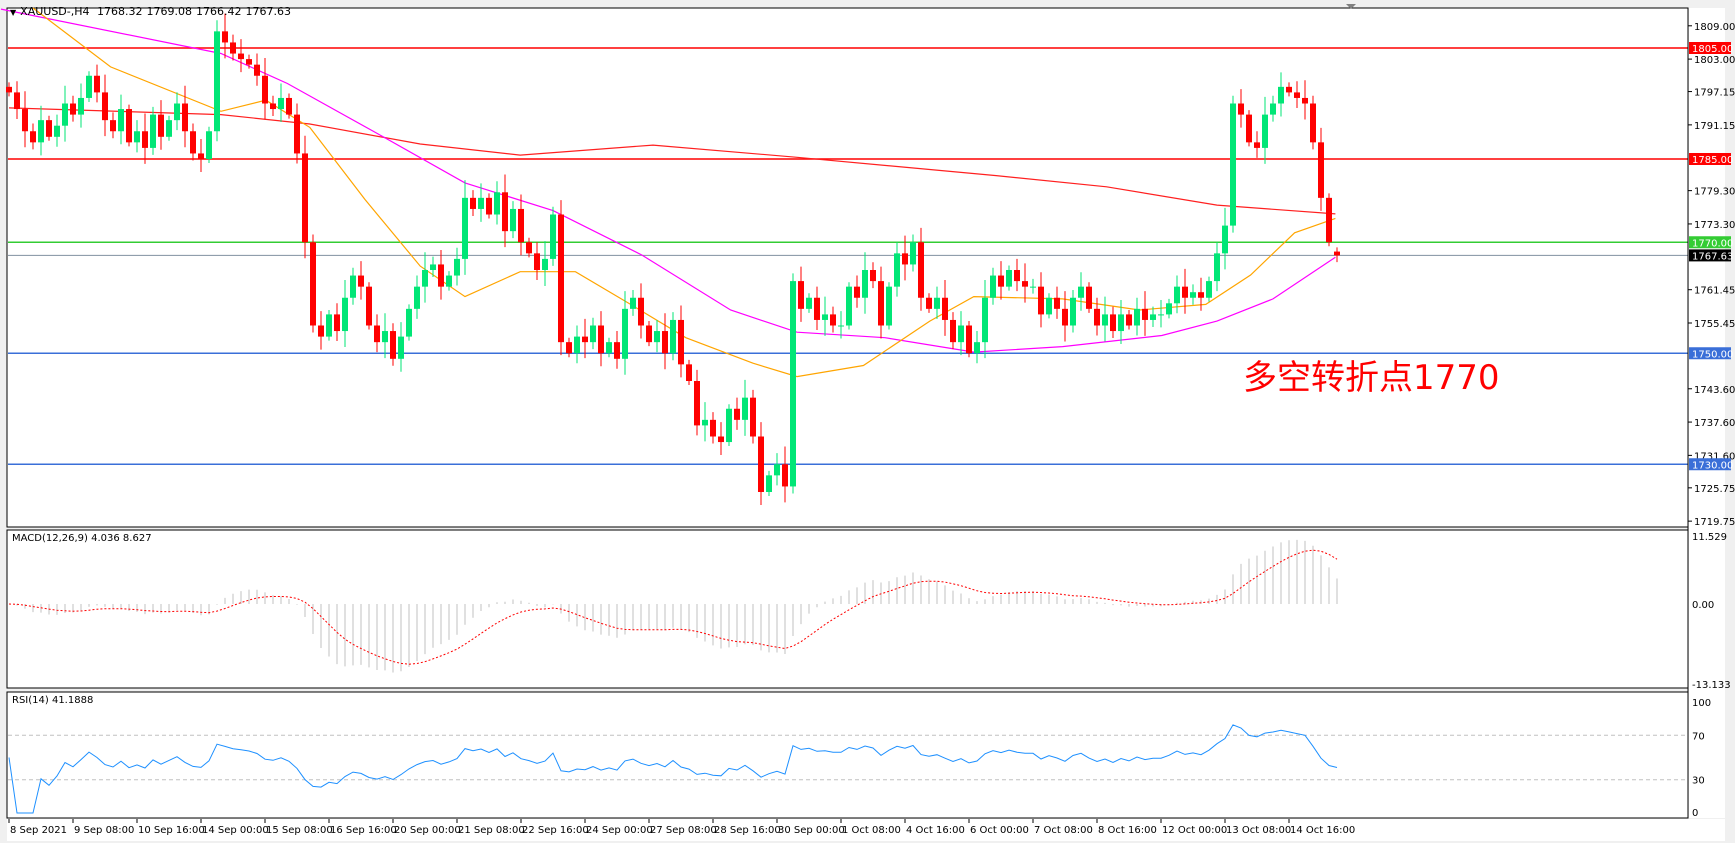 Image resolution: width=1735 pixels, height=843 pixels. What do you see at coordinates (1711, 685) in the screenshot?
I see `macd-axis-label: -13.133` at bounding box center [1711, 685].